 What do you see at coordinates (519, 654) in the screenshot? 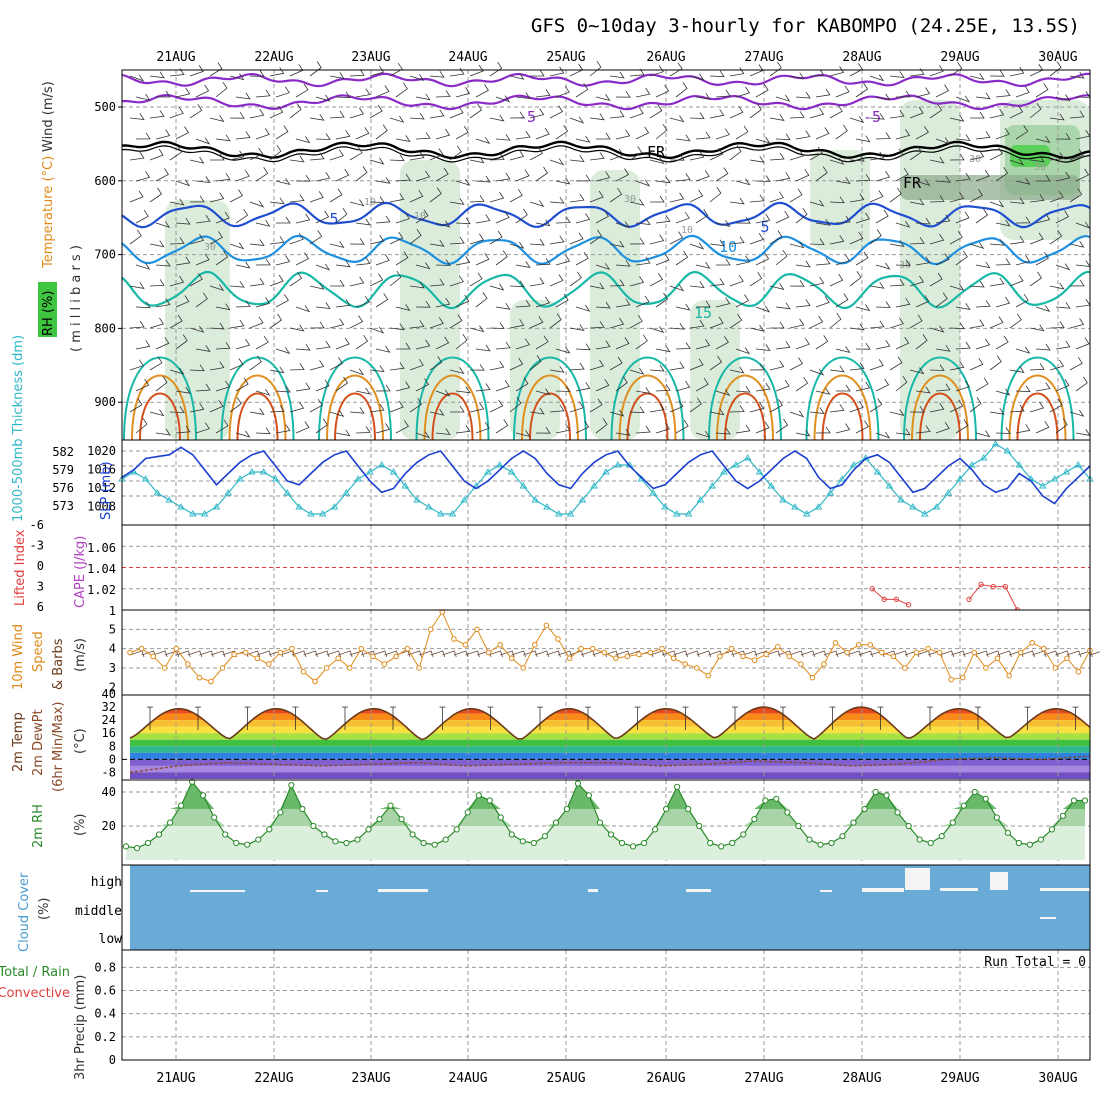
I see `wind10m-barb` at bounding box center [519, 654].